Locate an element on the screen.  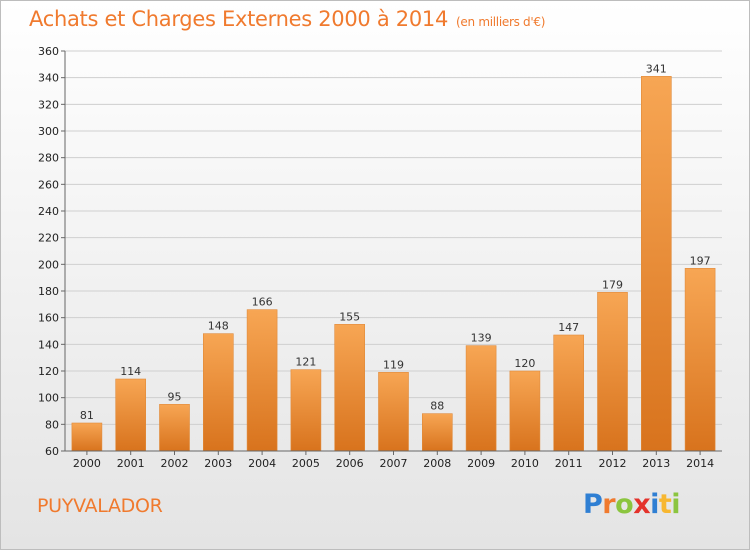
value-label-2009: 139 is located at coordinates (481, 338).